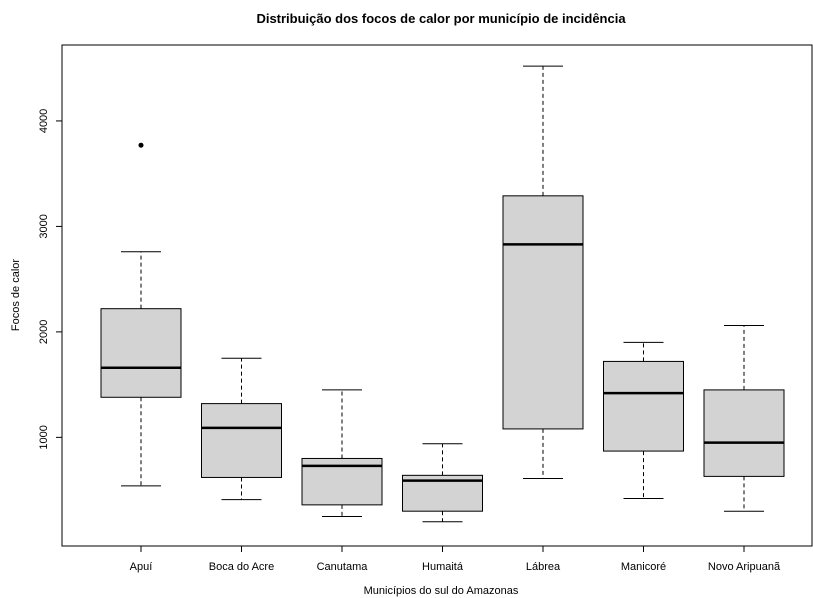 This screenshot has height=598, width=813. I want to click on x-tick-label: Canutama, so click(343, 567).